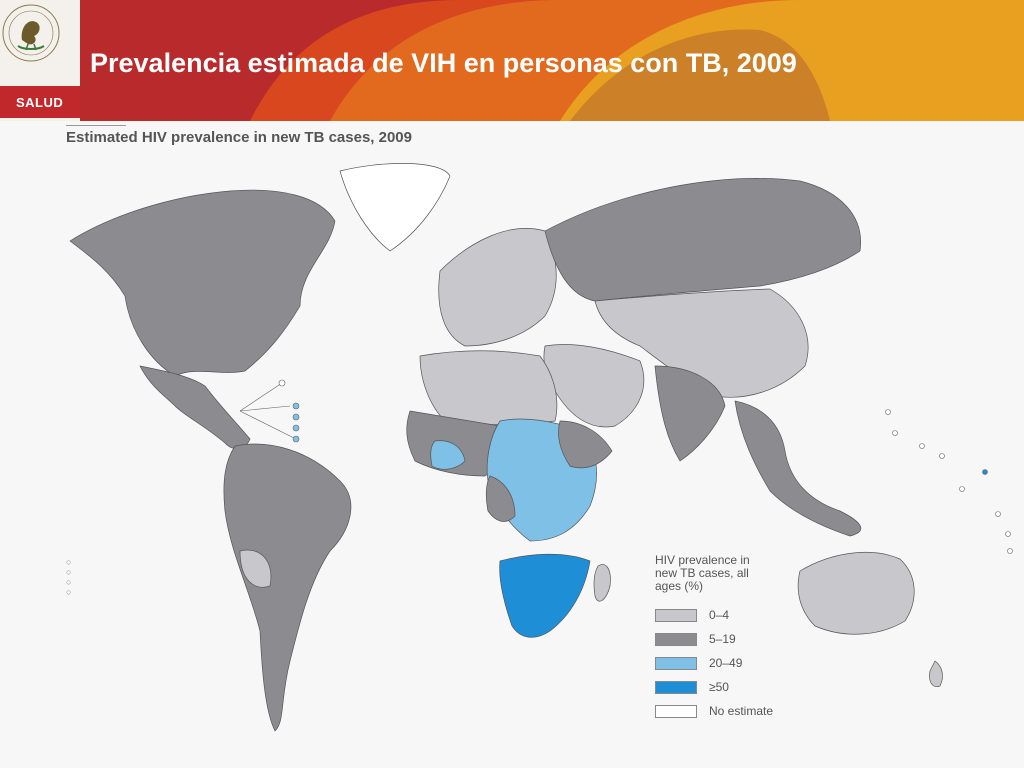  I want to click on region-north-africa, so click(488, 388).